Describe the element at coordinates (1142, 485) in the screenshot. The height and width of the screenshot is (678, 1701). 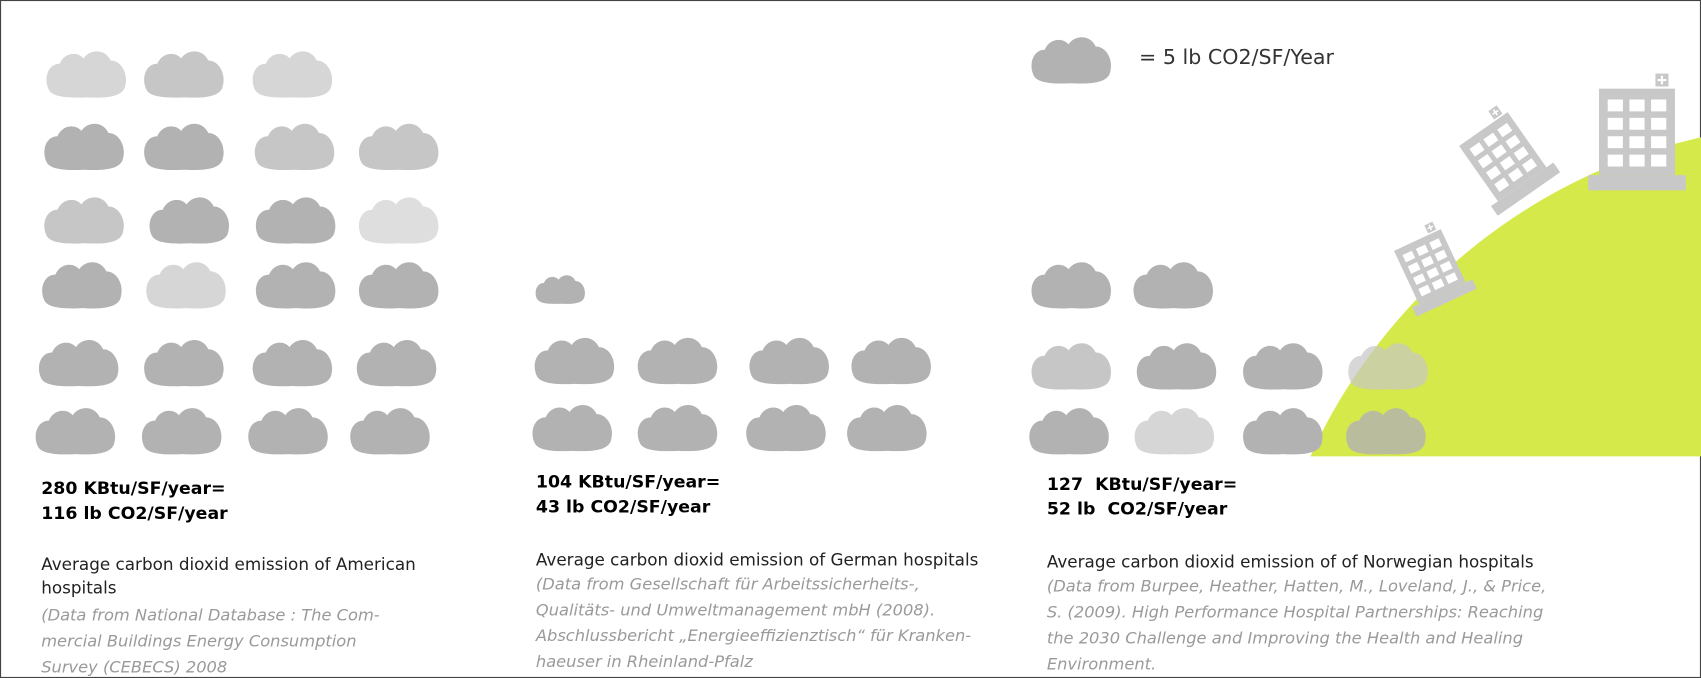
I see `heading: 127 KBtu/SF/year=` at that location.